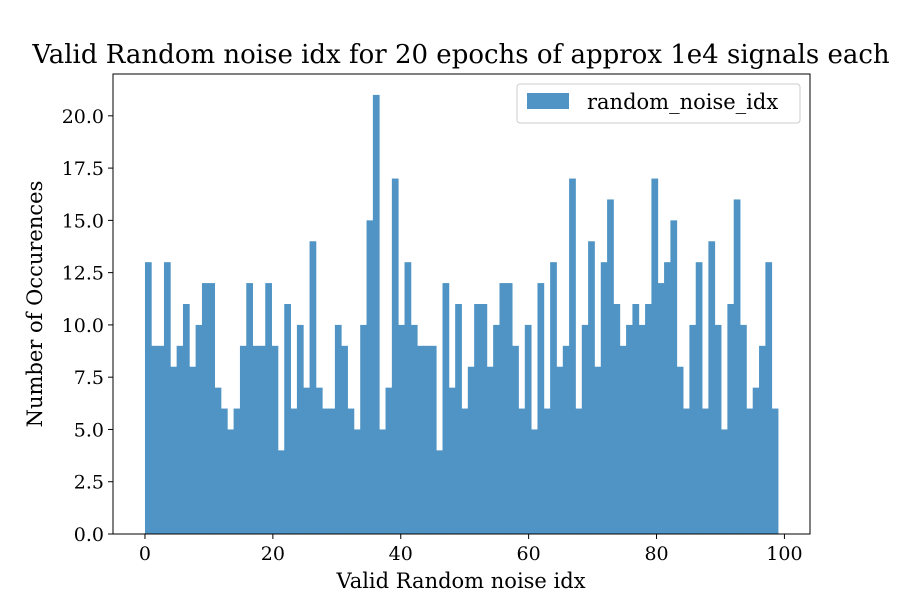  Describe the element at coordinates (83, 117) in the screenshot. I see `y-tick-label: 20.0` at that location.